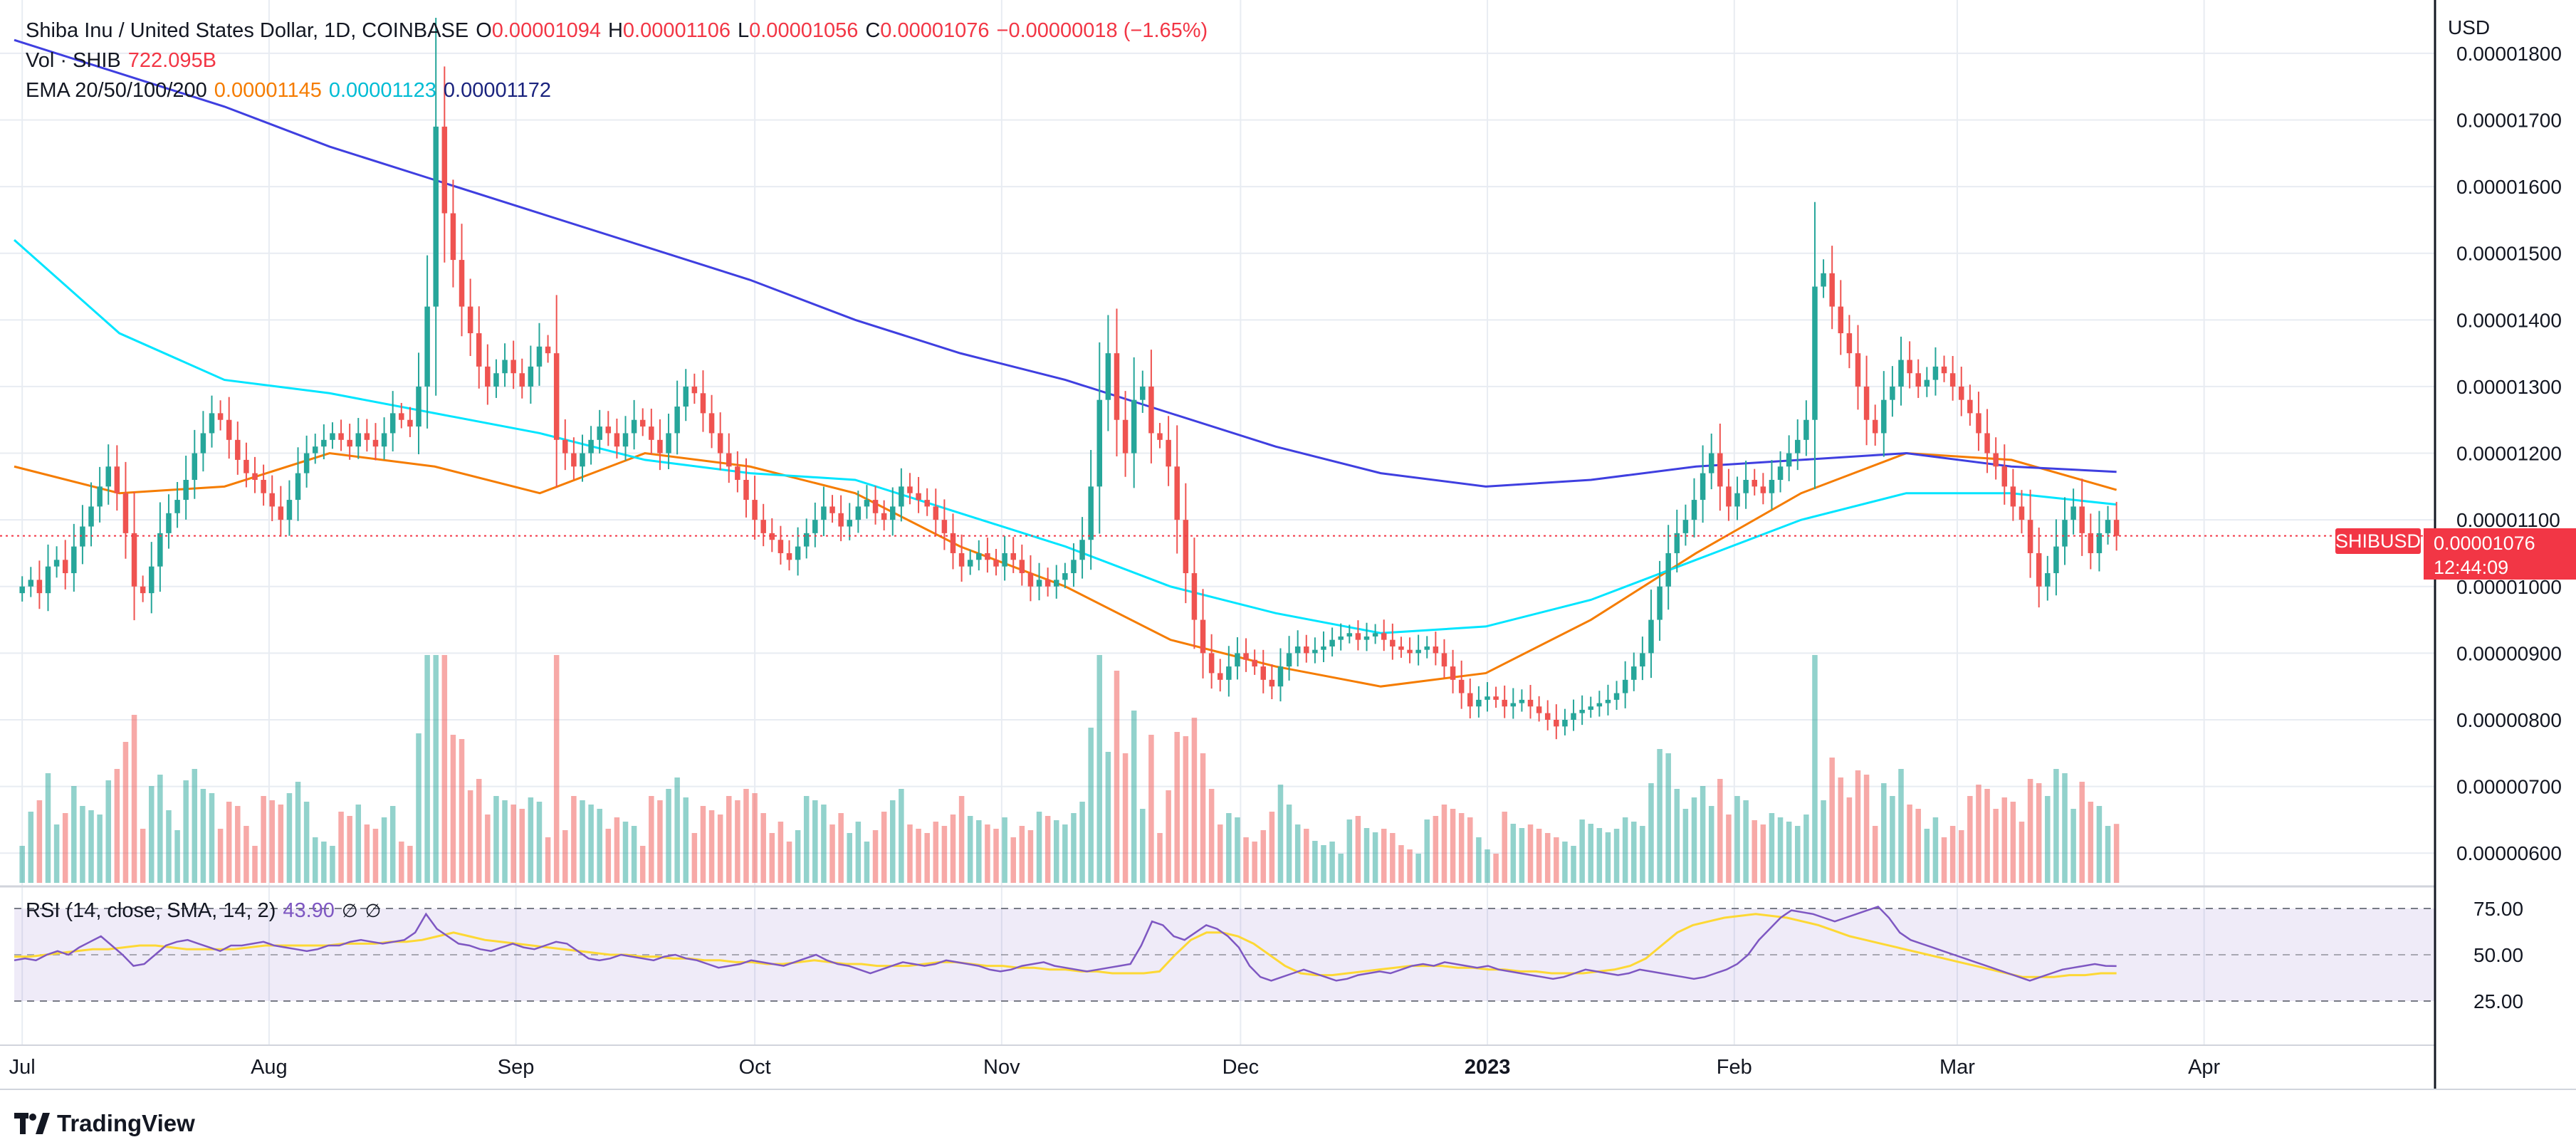  I want to click on price-tick-label: 0.00000800, so click(2509, 720).